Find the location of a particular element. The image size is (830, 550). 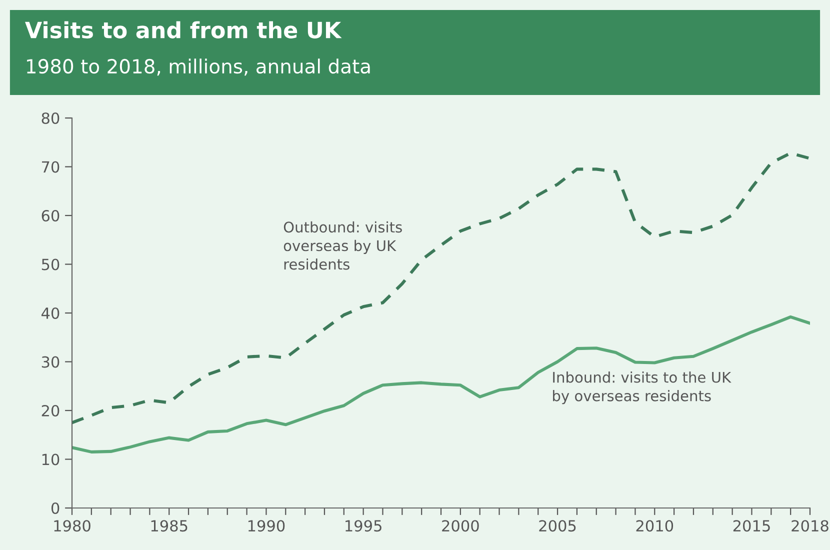

chart-title: Visits to and from the UK is located at coordinates (183, 29).